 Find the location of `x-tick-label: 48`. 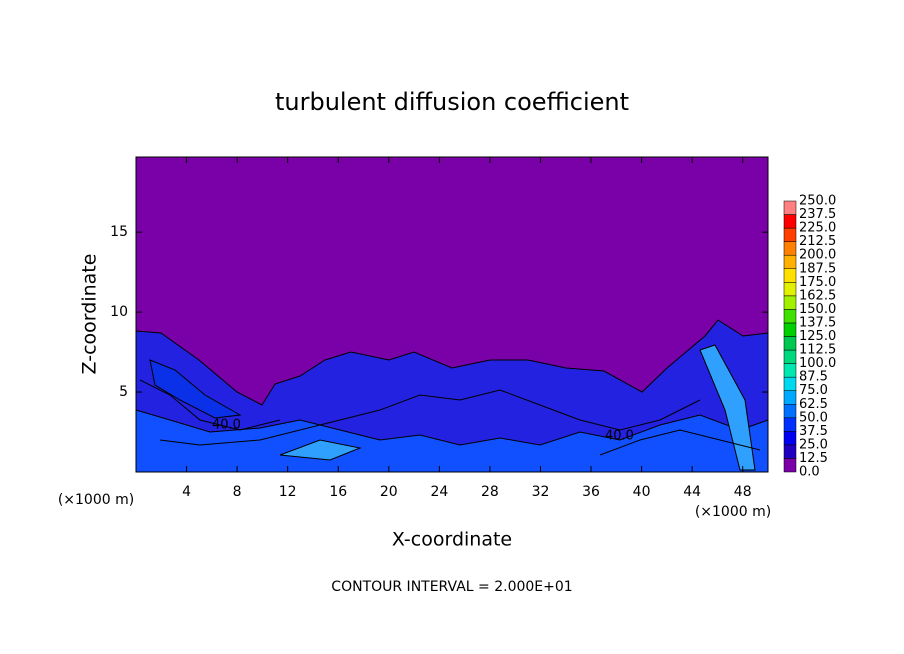

x-tick-label: 48 is located at coordinates (743, 492).